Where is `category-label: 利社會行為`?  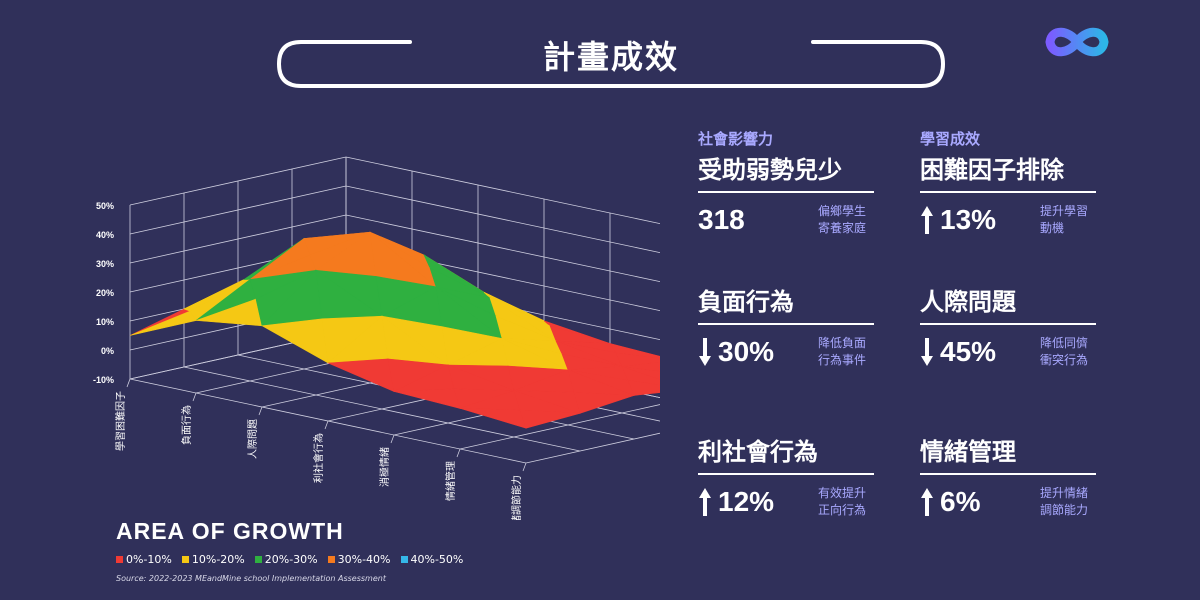
category-label: 利社會行為 is located at coordinates (318, 458).